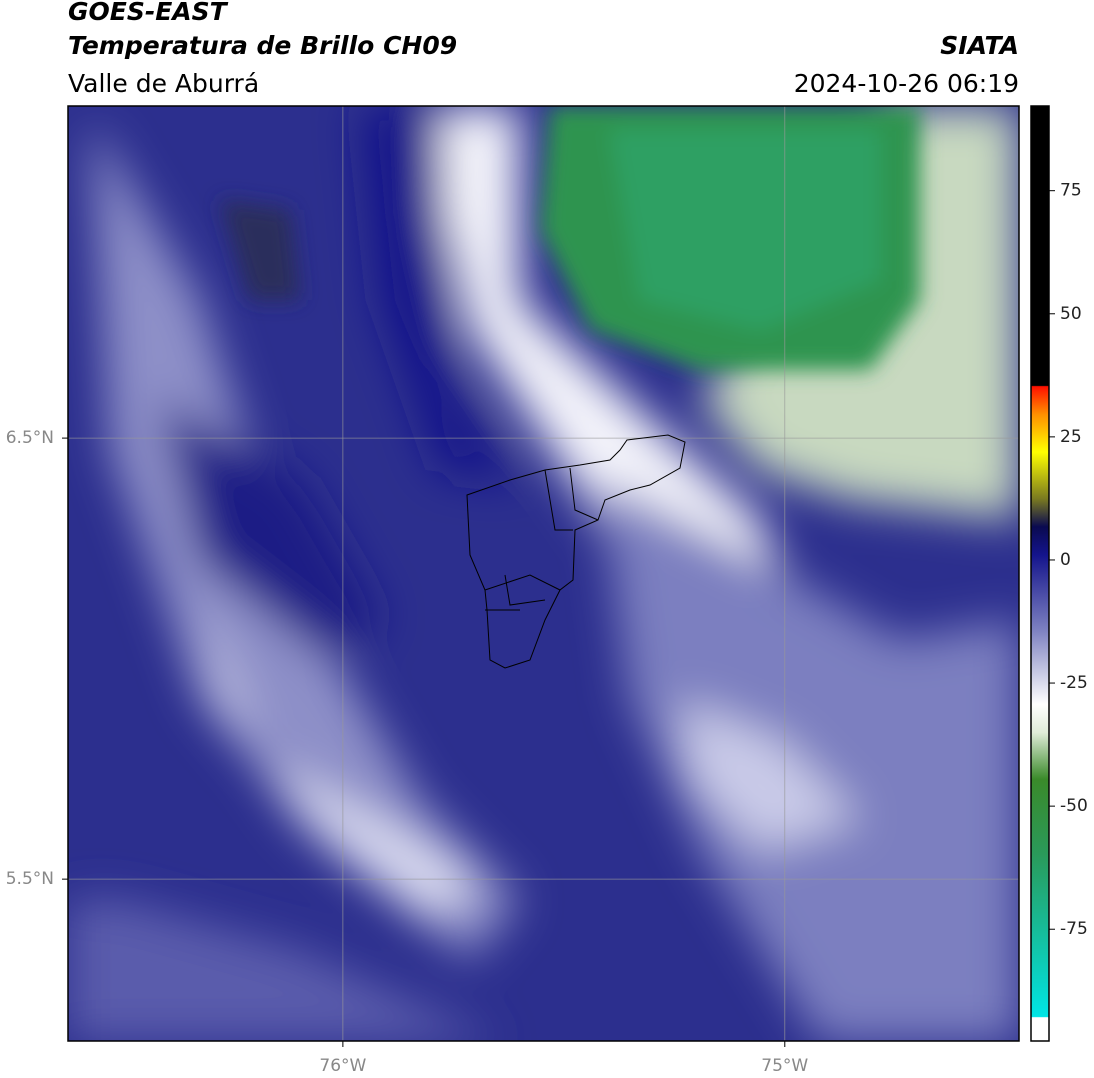 The width and height of the screenshot is (1094, 1078). I want to click on colorbar-tick-label: -75, so click(1074, 929).